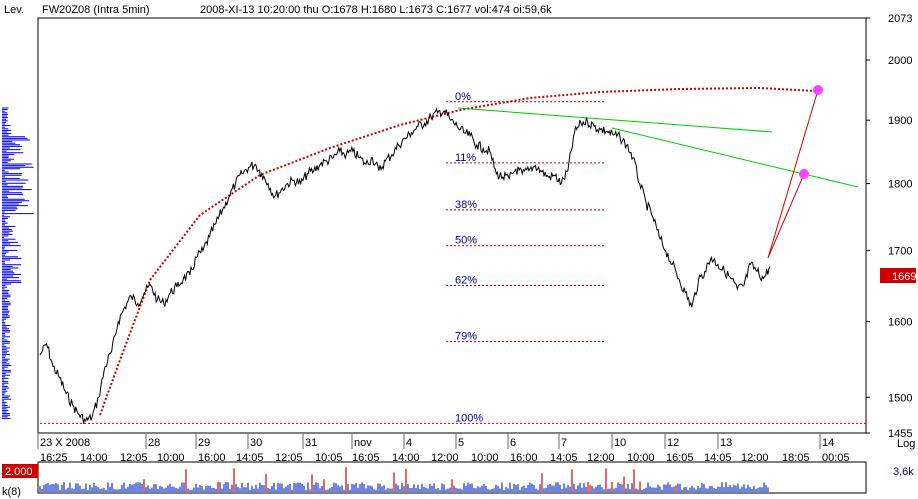  I want to click on trendline-upper, so click(615, 120).